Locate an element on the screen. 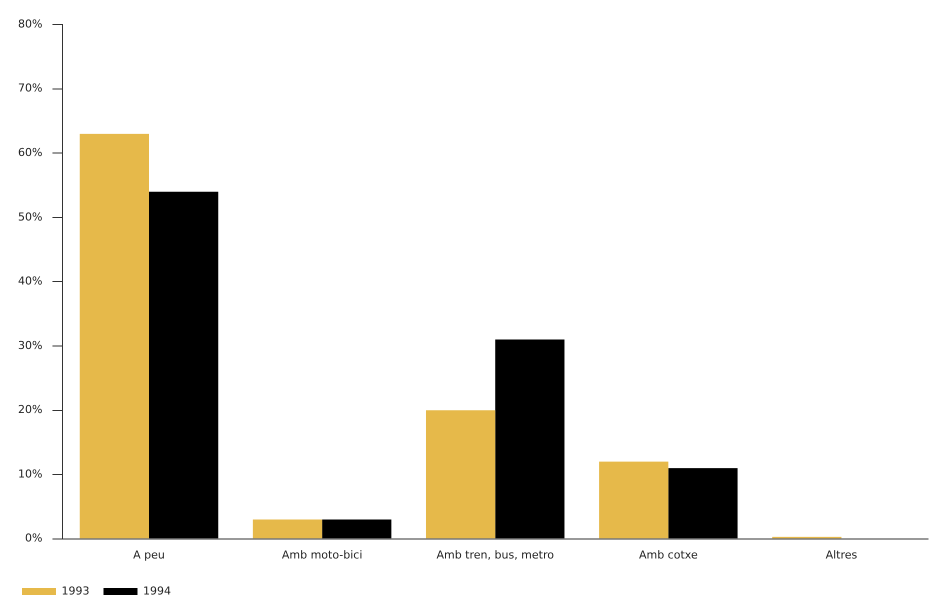 The width and height of the screenshot is (946, 615). y-tick-label: 0% is located at coordinates (33, 538).